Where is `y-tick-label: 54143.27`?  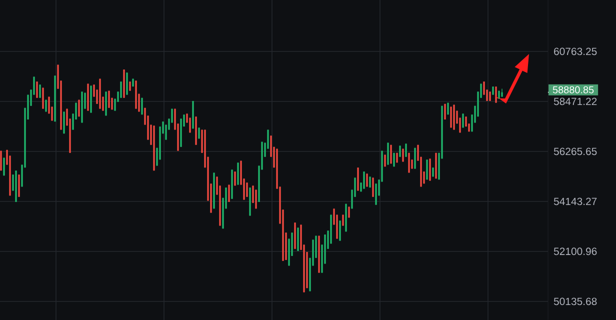 y-tick-label: 54143.27 is located at coordinates (575, 202).